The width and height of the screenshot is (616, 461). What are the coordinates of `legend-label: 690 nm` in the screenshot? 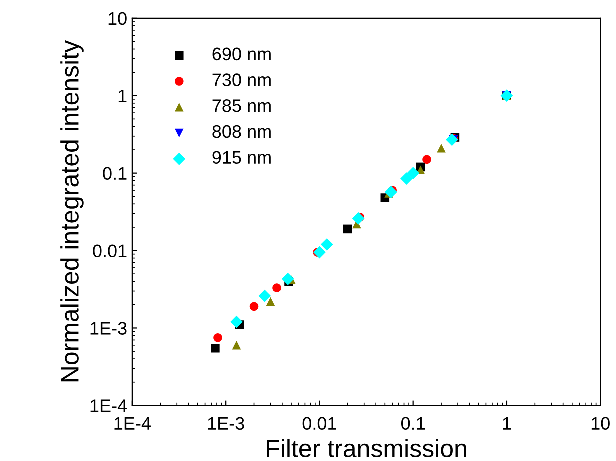 It's located at (241, 54).